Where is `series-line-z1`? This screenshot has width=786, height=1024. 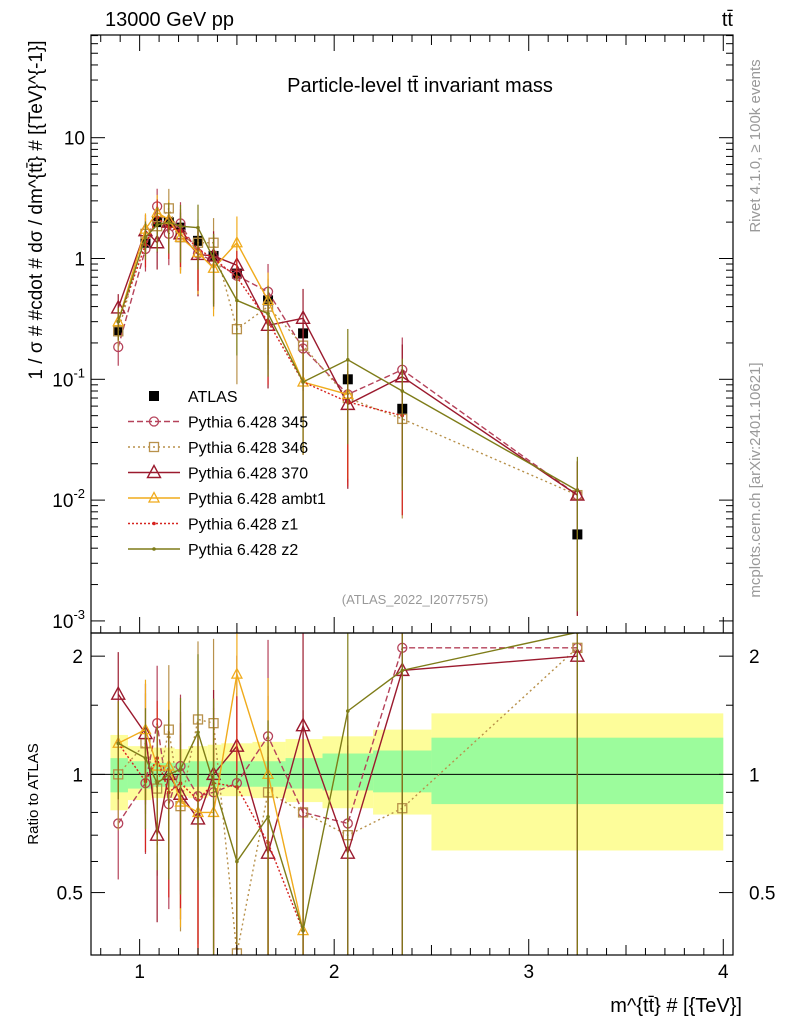 series-line-z1 is located at coordinates (260, 316).